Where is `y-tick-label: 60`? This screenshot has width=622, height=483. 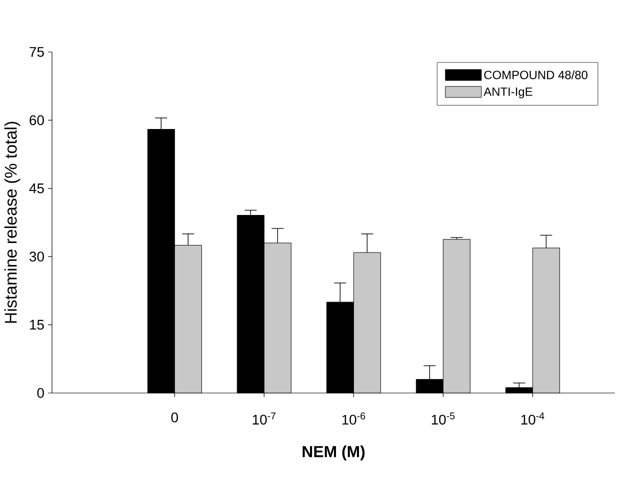 y-tick-label: 60 is located at coordinates (37, 120).